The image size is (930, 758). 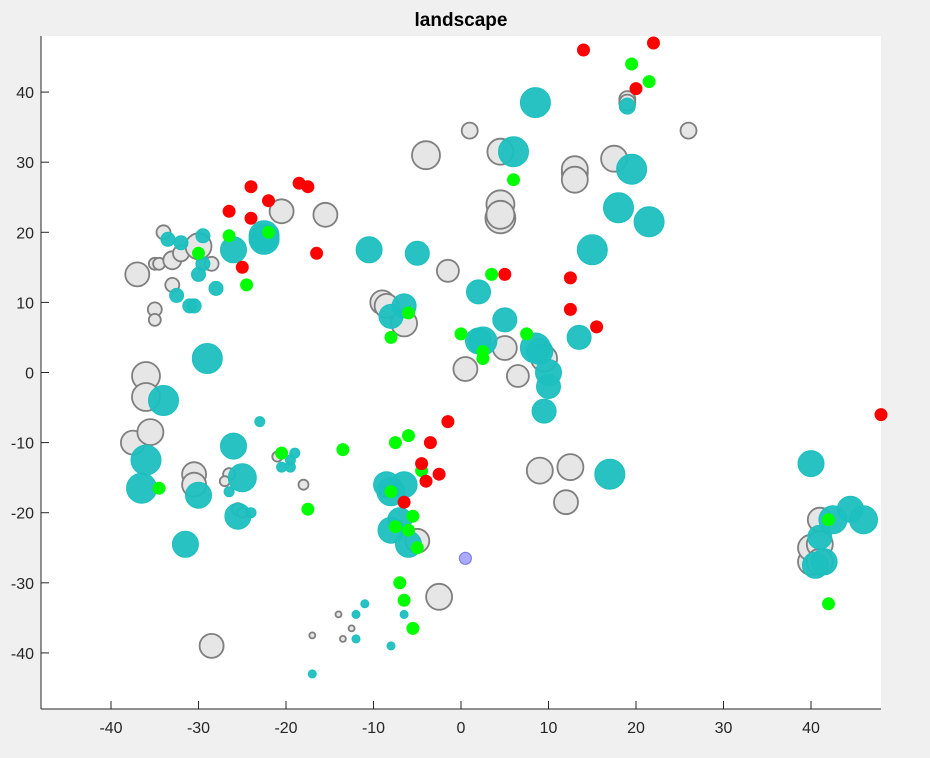 What do you see at coordinates (461, 728) in the screenshot?
I see `x-tick-label: 0` at bounding box center [461, 728].